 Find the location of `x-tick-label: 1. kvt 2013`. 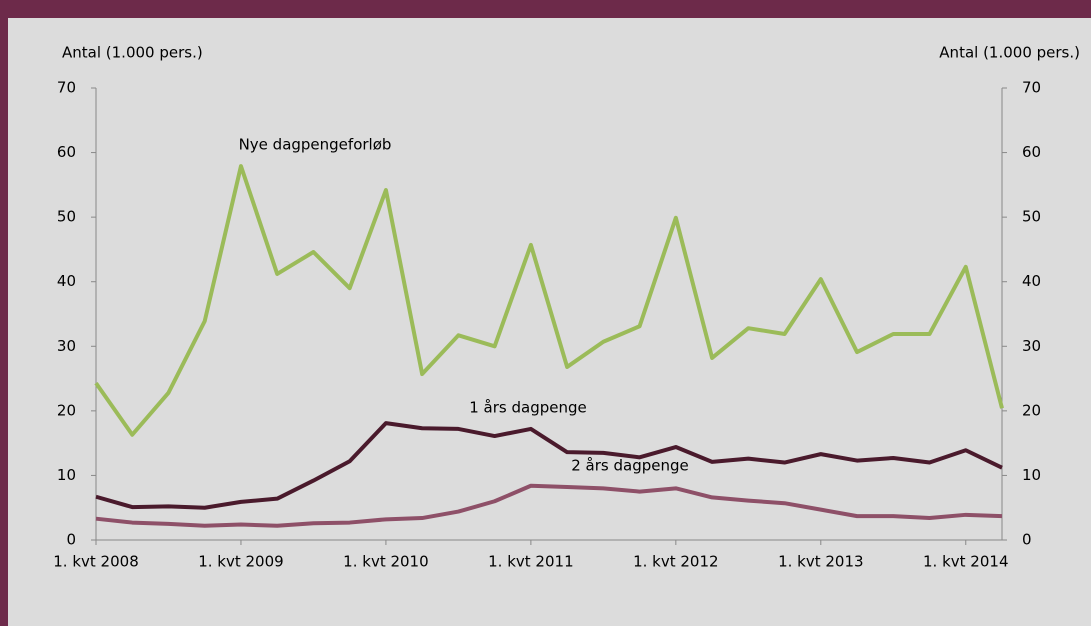

x-tick-label: 1. kvt 2013 is located at coordinates (820, 562).